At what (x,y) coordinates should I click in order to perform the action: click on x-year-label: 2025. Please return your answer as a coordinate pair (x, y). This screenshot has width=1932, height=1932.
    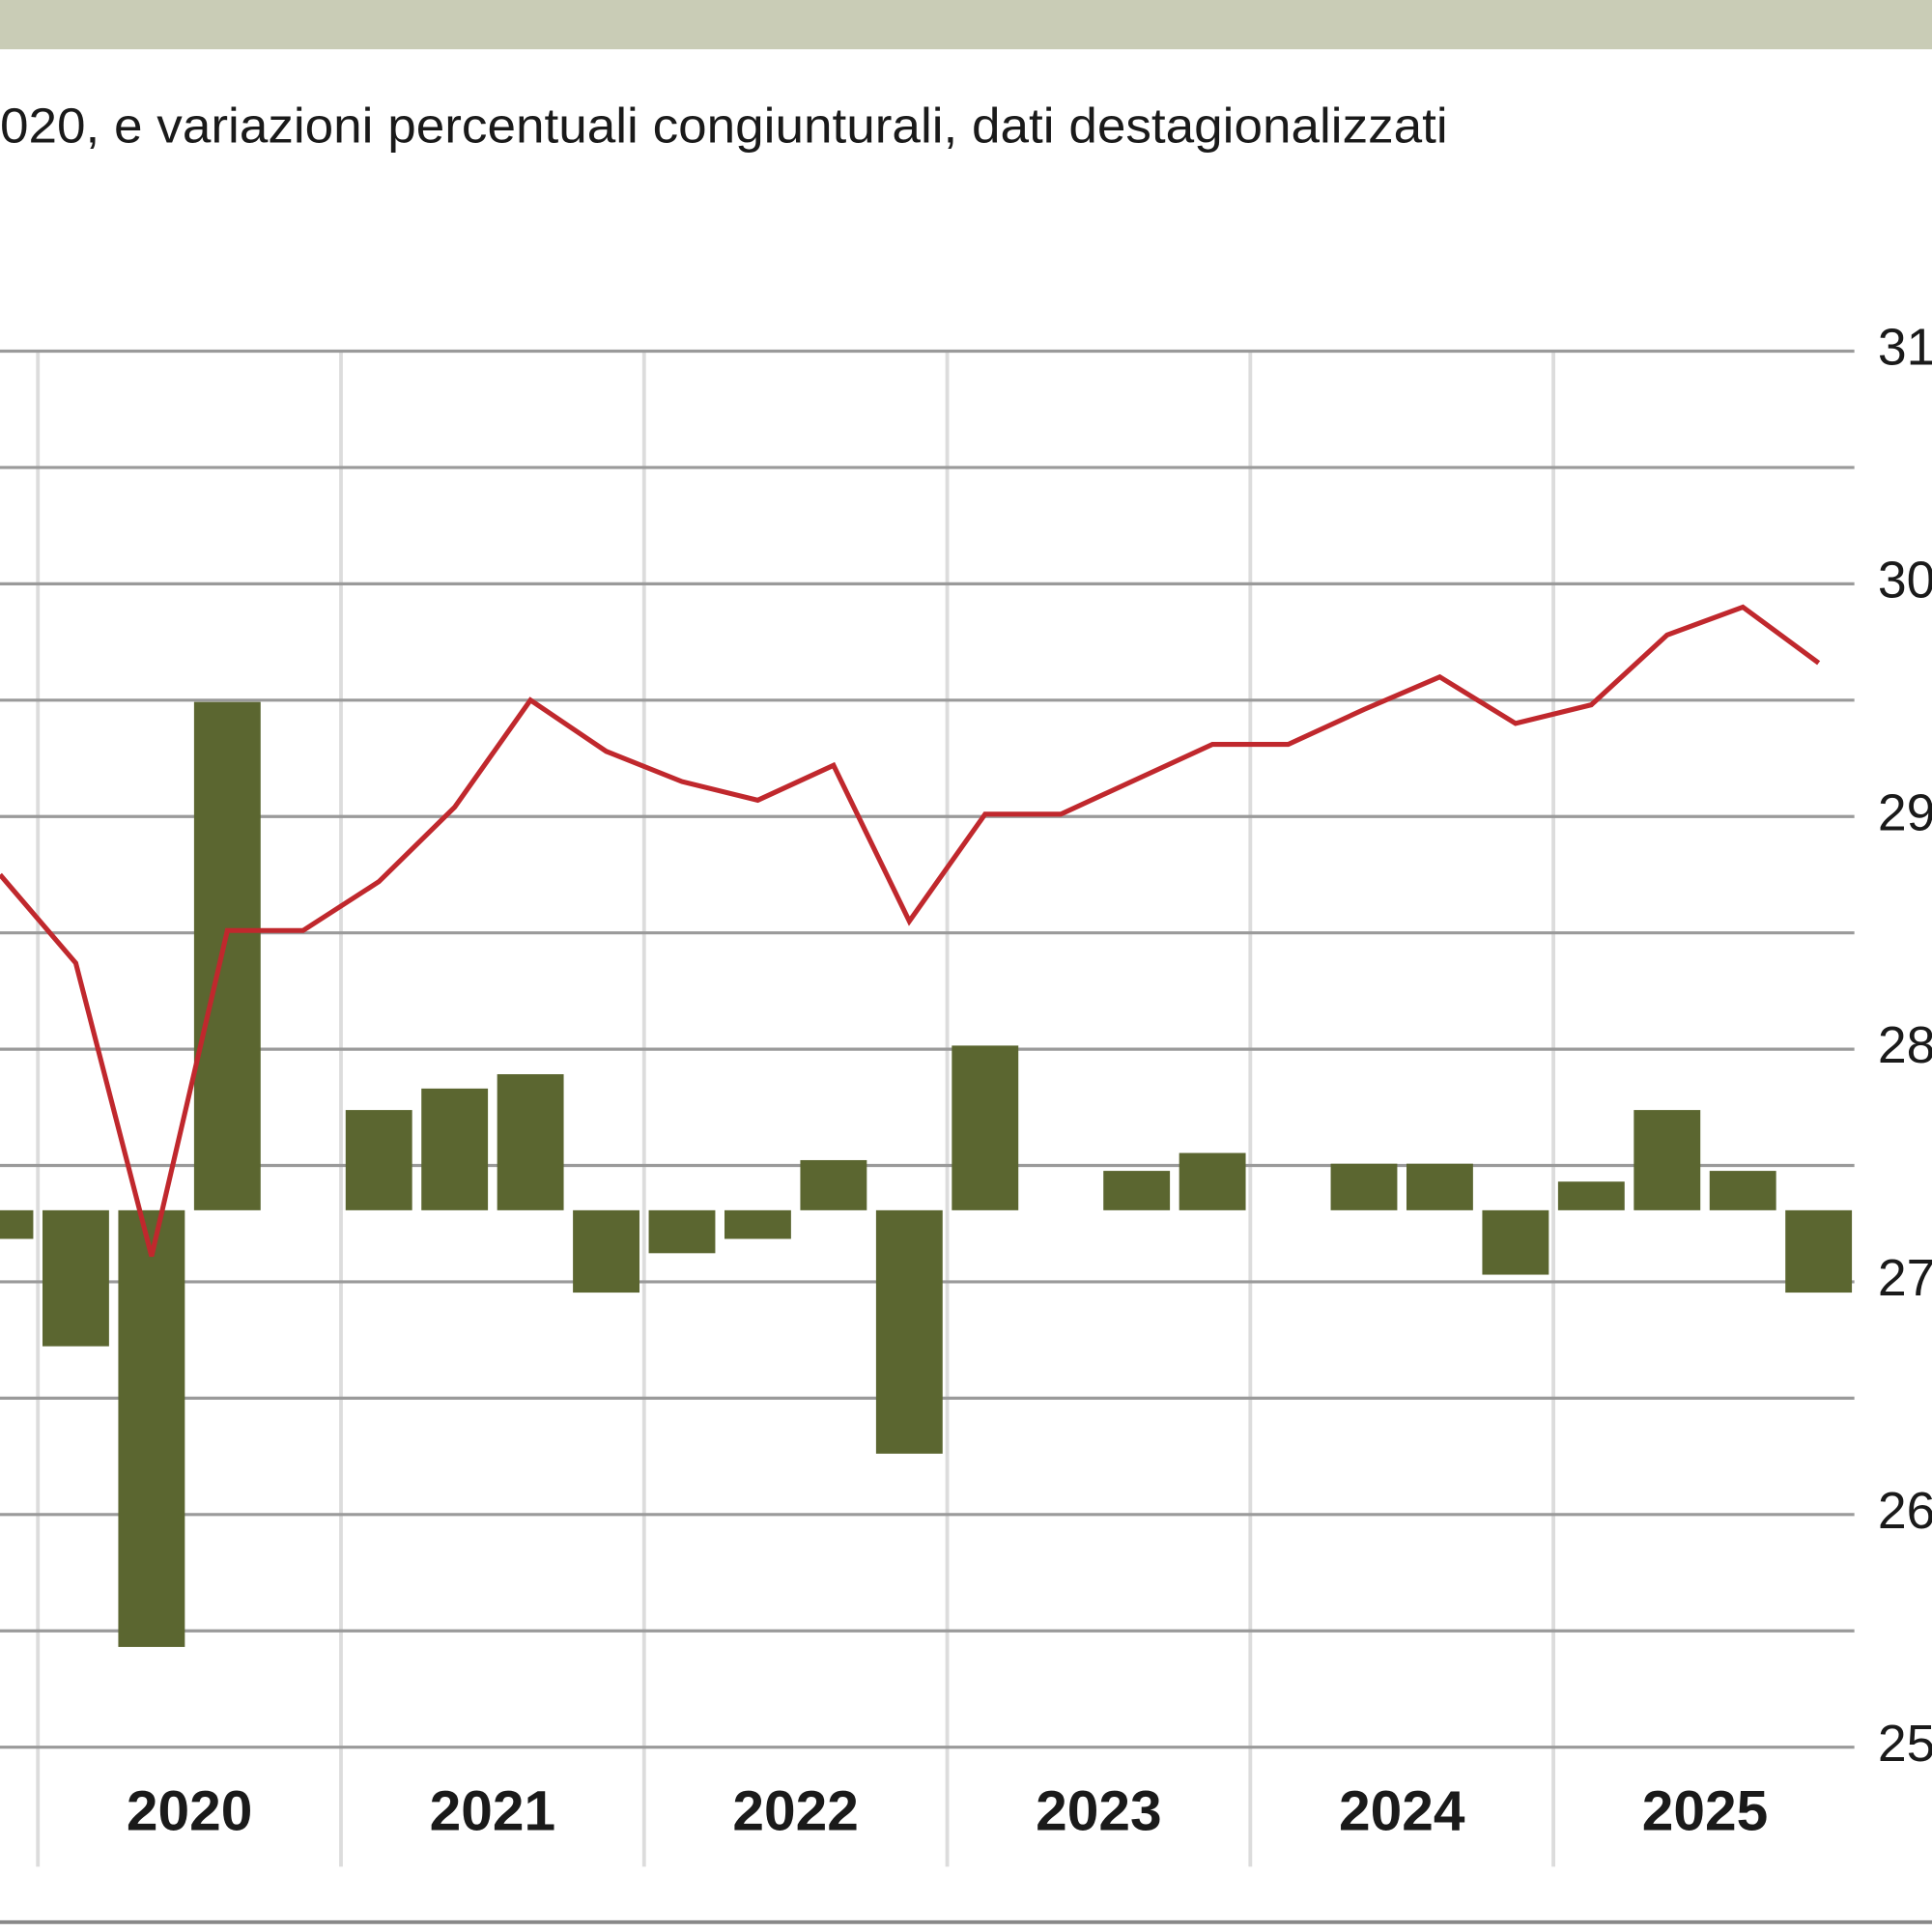
    Looking at the image, I should click on (1705, 1810).